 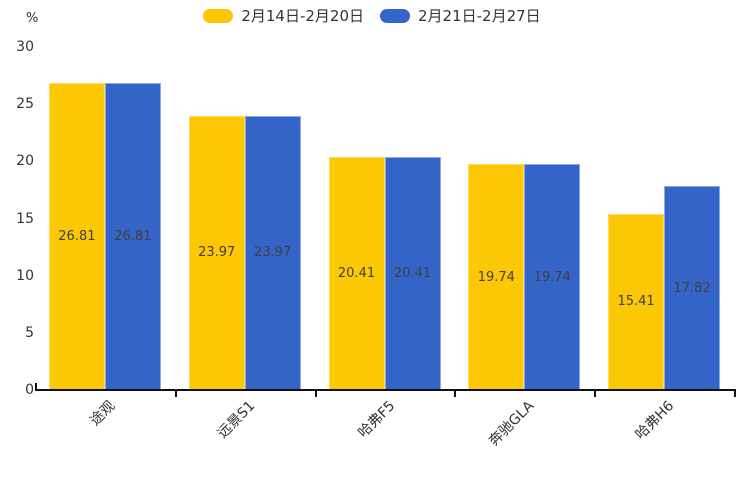 I want to click on x-axis-category-label-1: 途观, so click(x=103, y=414).